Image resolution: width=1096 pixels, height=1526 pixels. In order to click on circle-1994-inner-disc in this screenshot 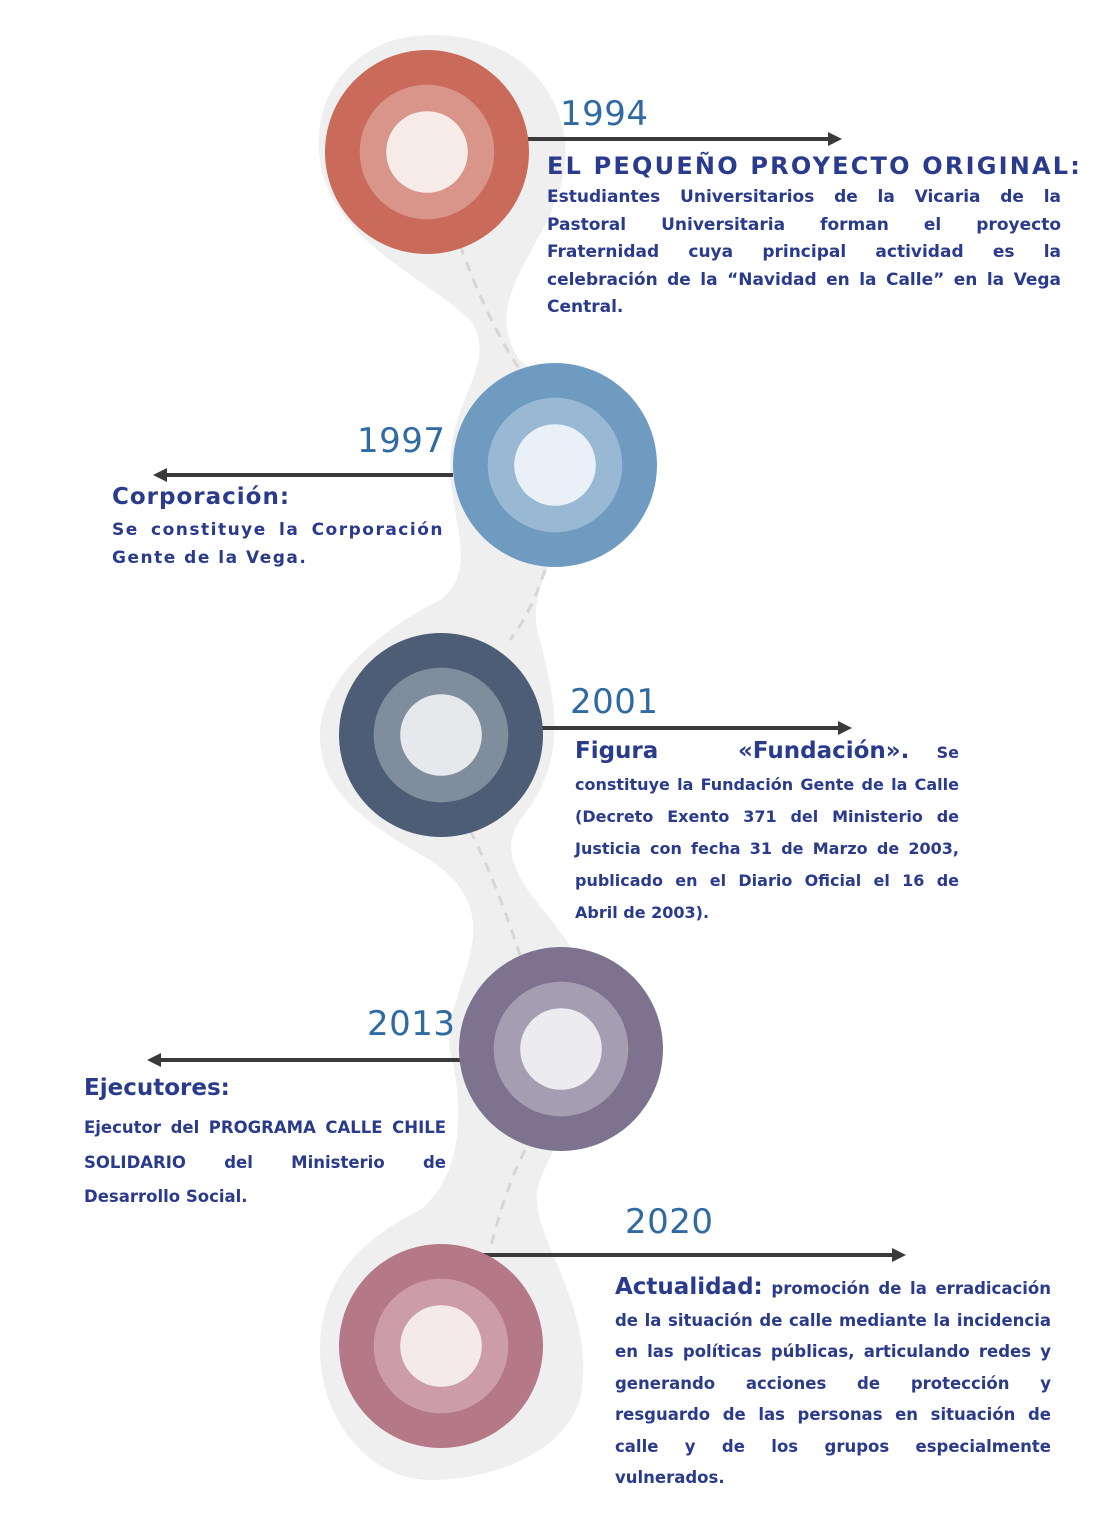, I will do `click(427, 152)`.